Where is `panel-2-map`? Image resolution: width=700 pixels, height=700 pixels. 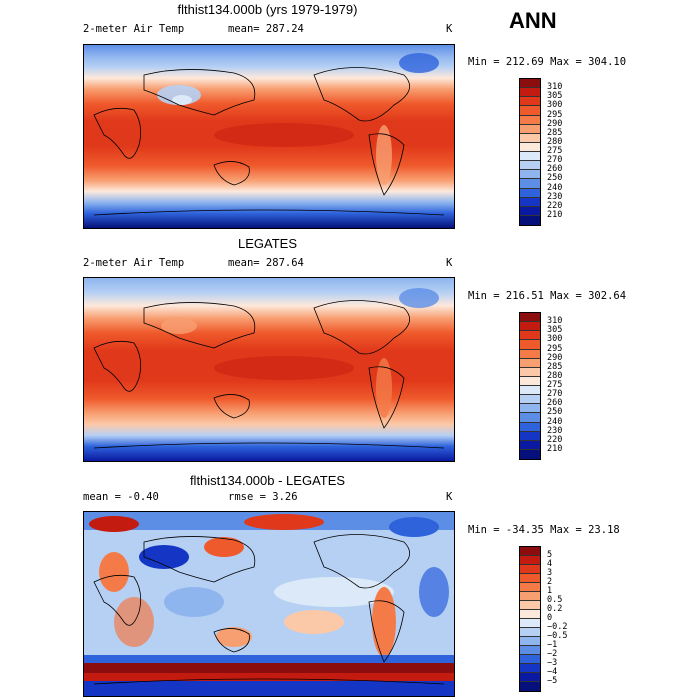
panel-2-map is located at coordinates (269, 369).